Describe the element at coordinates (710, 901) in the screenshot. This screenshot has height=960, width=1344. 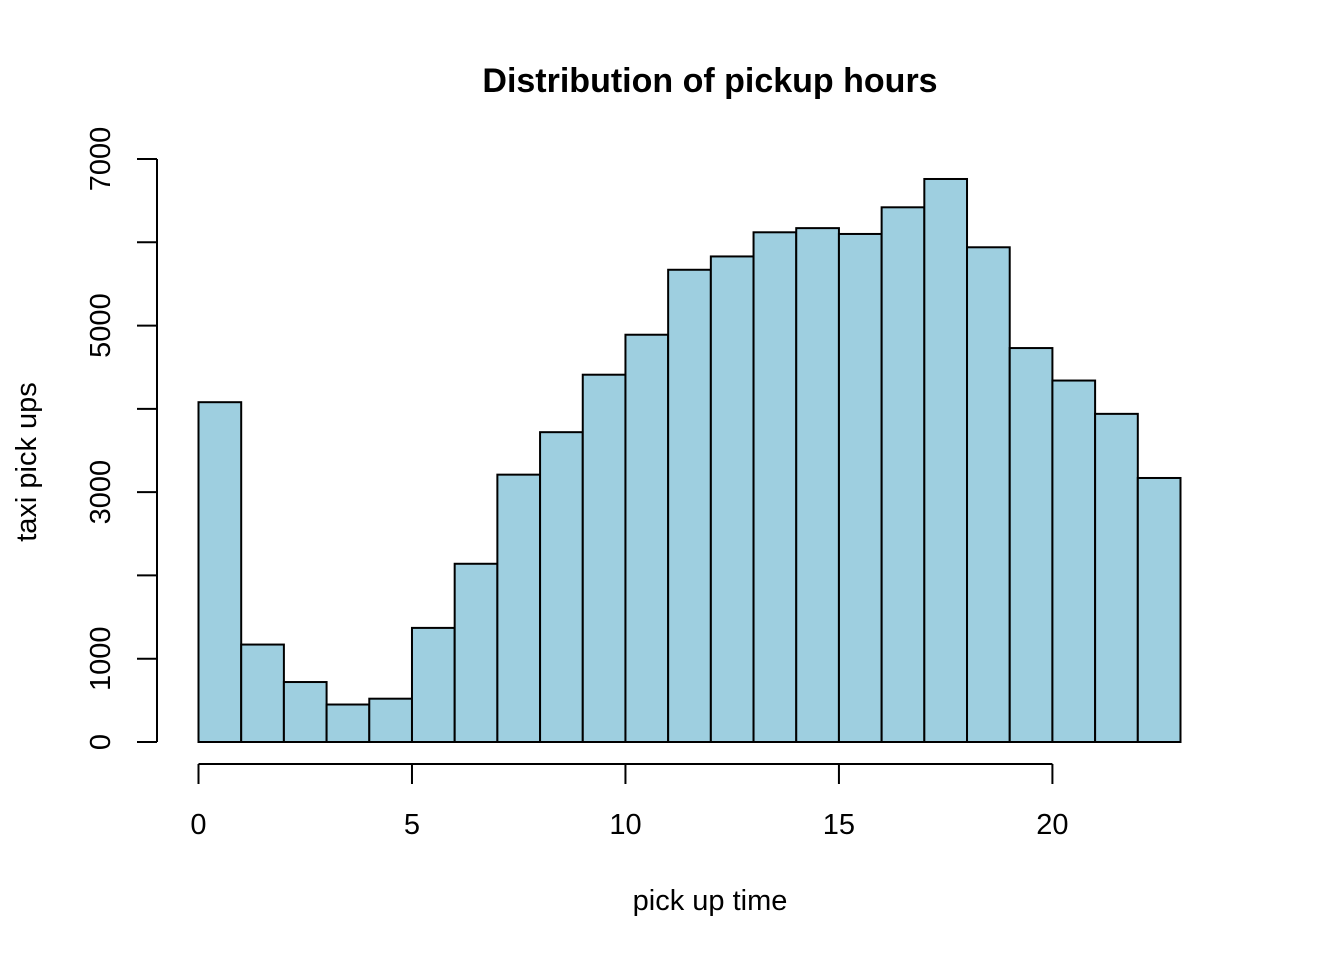
I see `x-axis-label: pick up time` at that location.